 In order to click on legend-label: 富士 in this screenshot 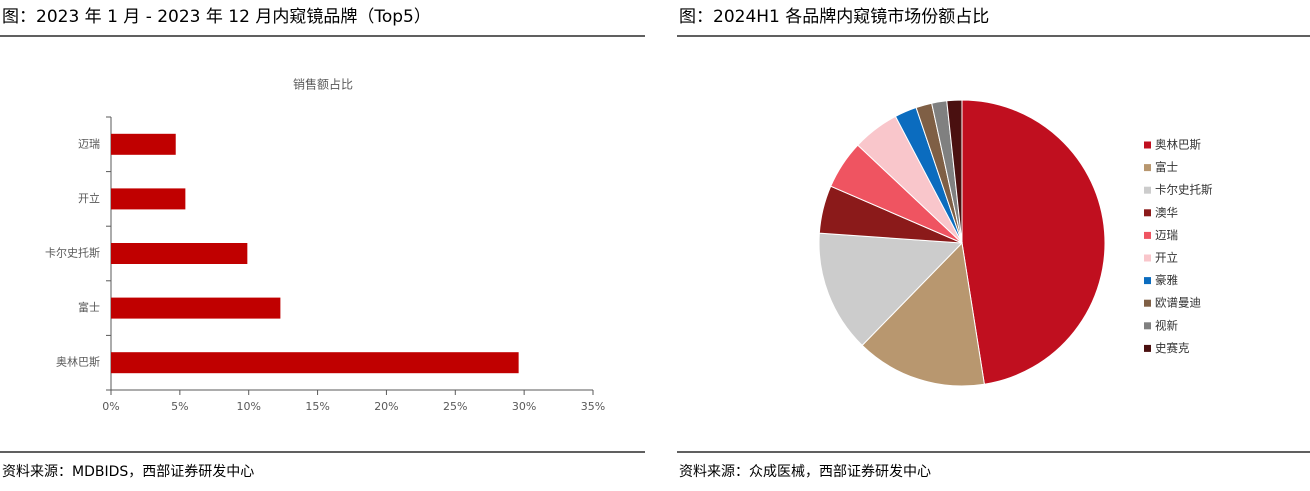, I will do `click(1166, 167)`.